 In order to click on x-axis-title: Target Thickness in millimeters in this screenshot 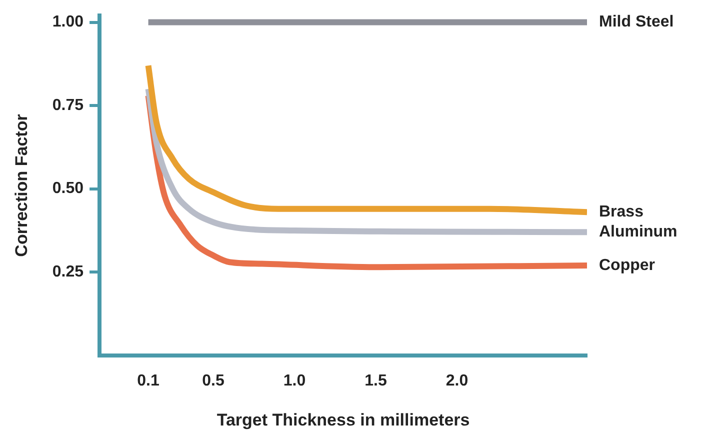, I will do `click(343, 420)`.